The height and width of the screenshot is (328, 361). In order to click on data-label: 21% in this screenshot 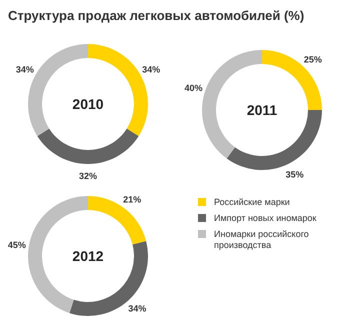, I will do `click(132, 199)`.